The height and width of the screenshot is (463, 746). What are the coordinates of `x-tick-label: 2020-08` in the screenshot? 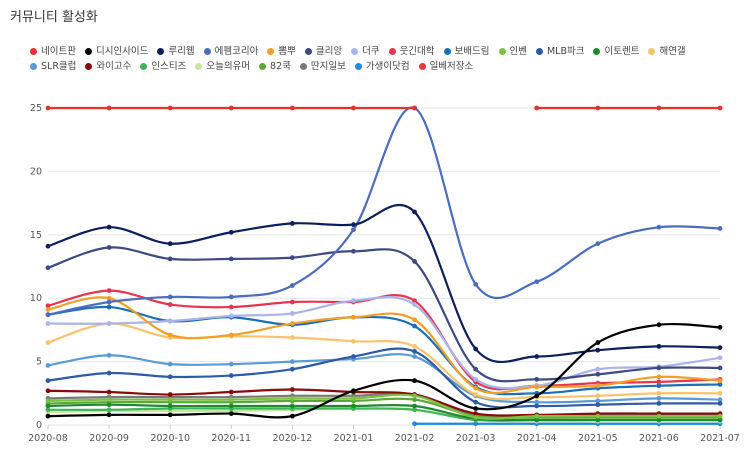 It's located at (48, 438).